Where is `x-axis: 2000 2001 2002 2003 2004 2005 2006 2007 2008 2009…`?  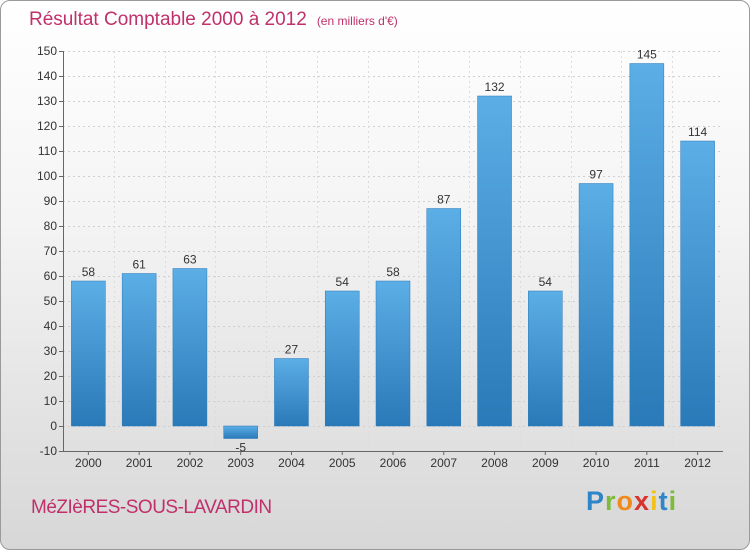 x-axis: 2000 2001 2002 2003 2004 2005 2006 2007 2008 2009… is located at coordinates (393, 460).